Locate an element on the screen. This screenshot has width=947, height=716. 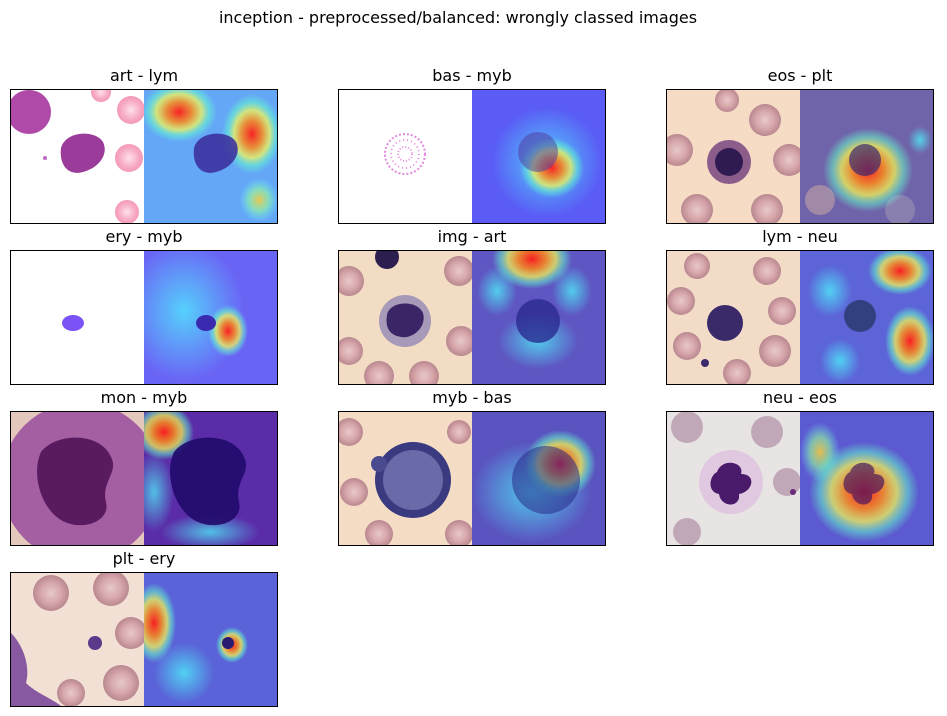
panel-title: lym - neu is located at coordinates (800, 236).